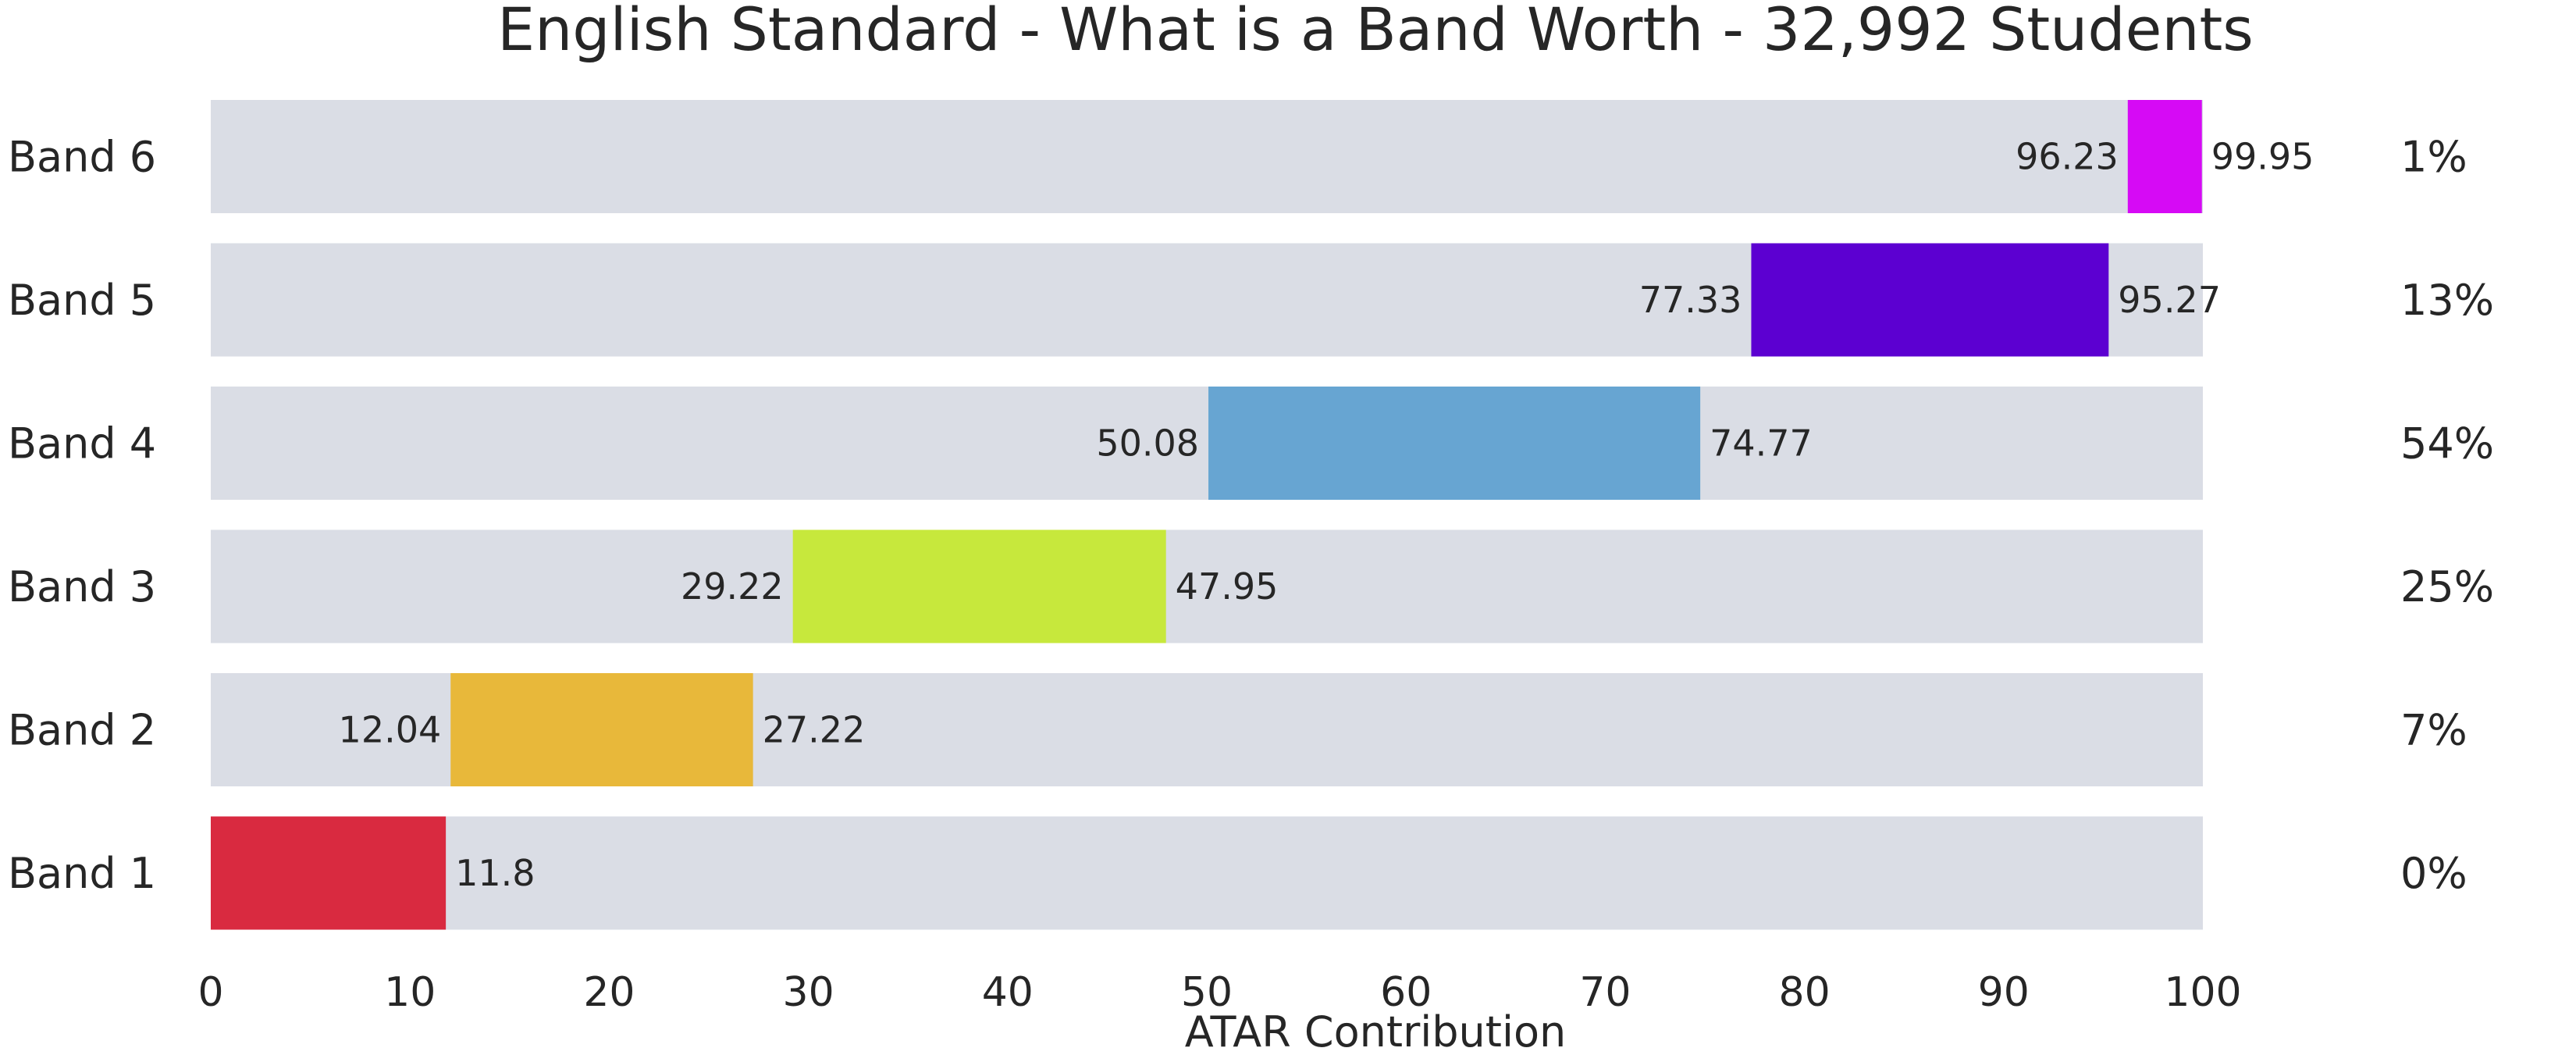 The width and height of the screenshot is (2576, 1055). I want to click on start-value-label: 77.33, so click(1690, 300).